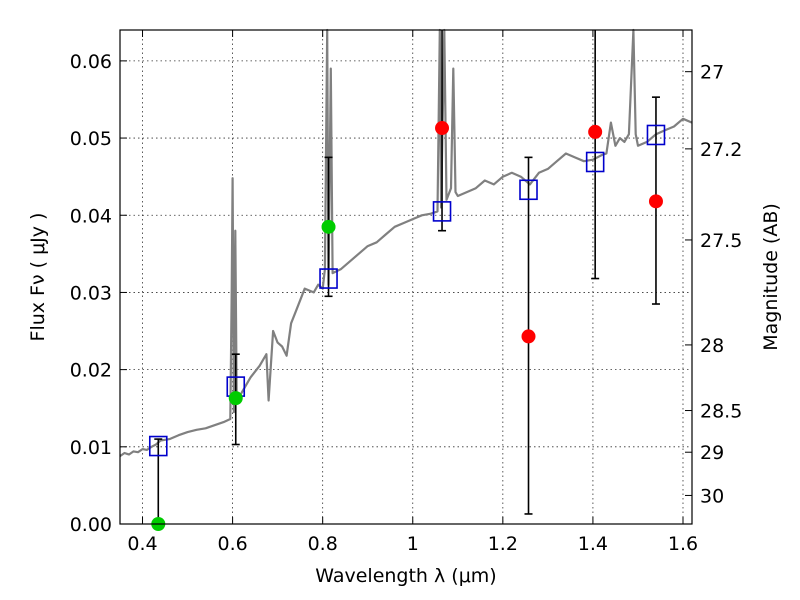 The width and height of the screenshot is (800, 600). I want to click on magnitude-tick-label: 29, so click(712, 453).